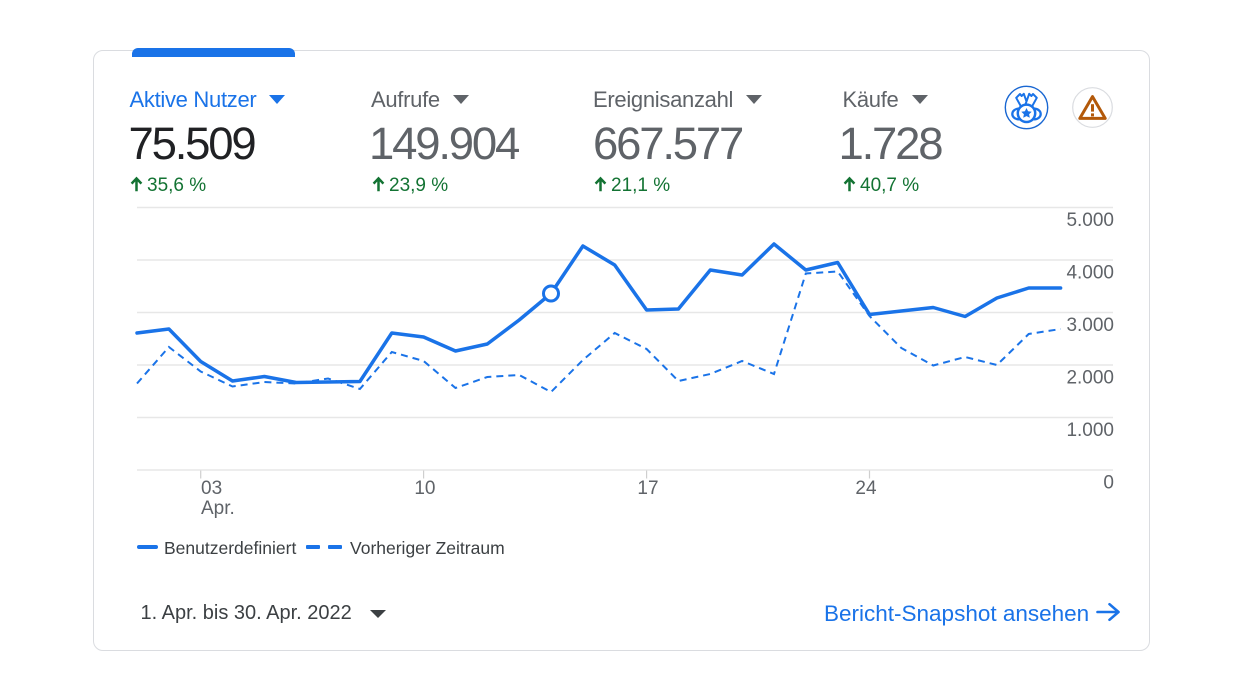 This screenshot has width=1242, height=699. Describe the element at coordinates (866, 488) in the screenshot. I see `svg-text: 24` at that location.